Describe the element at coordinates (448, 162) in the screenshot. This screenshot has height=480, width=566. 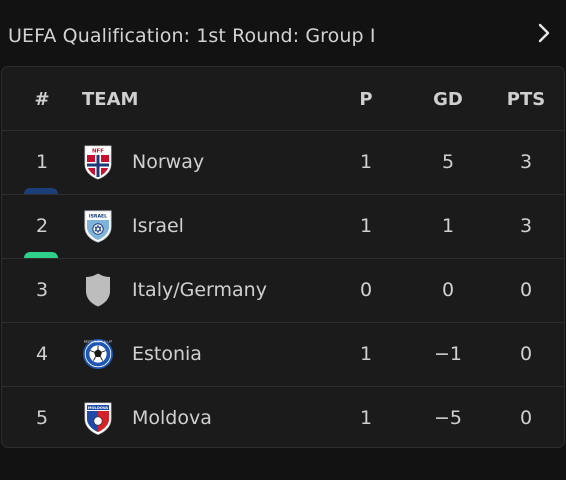
I see `goal-diff-cell: 5` at that location.